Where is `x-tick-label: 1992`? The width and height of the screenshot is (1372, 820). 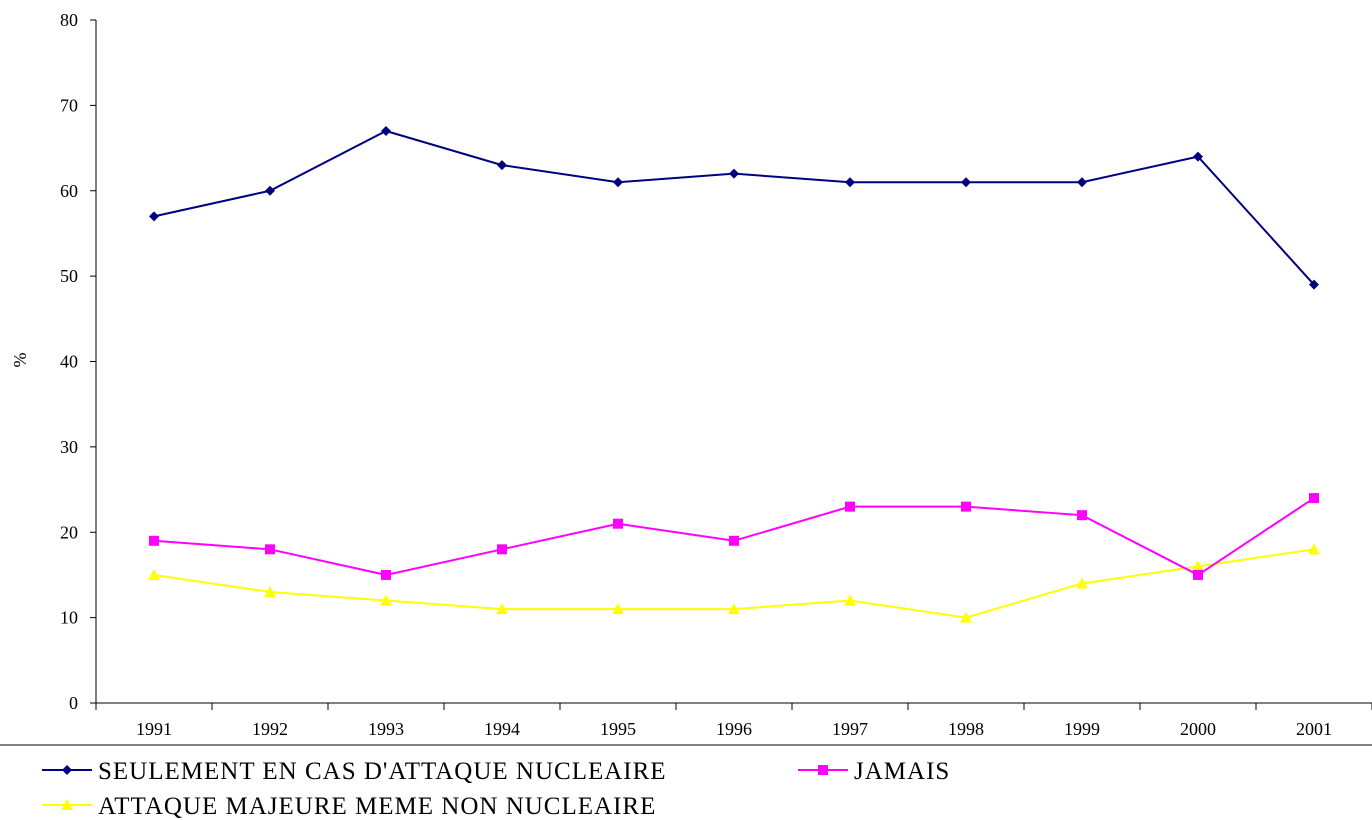
x-tick-label: 1992 is located at coordinates (270, 729).